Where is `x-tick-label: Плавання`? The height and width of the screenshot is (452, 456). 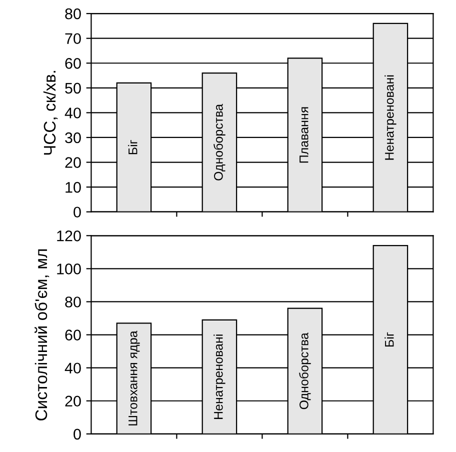 x-tick-label: Плавання is located at coordinates (304, 135).